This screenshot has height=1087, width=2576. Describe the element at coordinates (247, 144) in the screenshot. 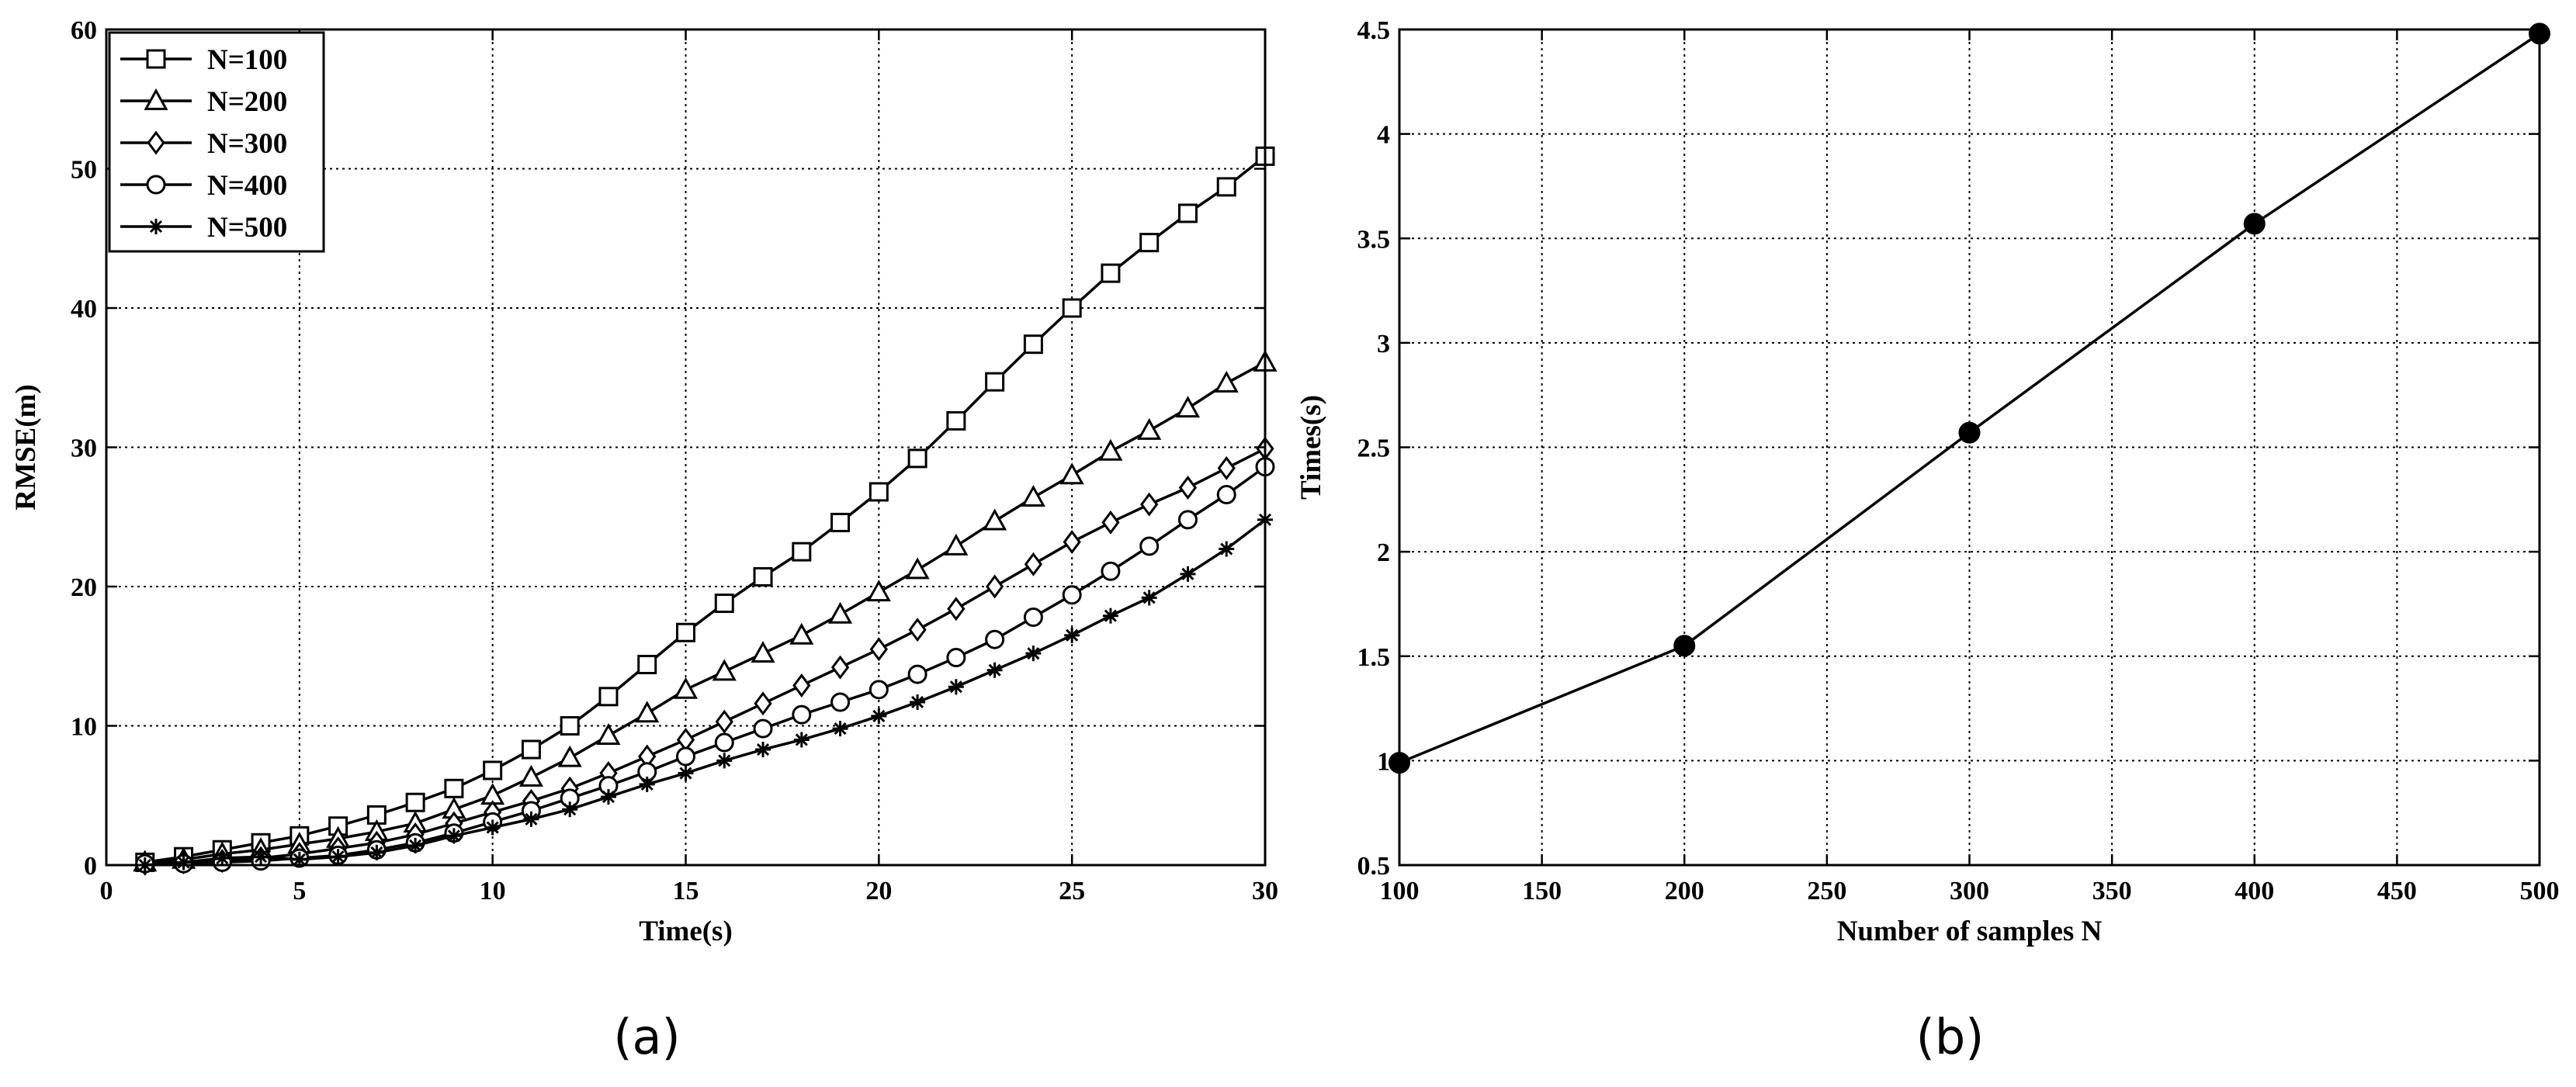

I see `legend-label: N=300` at that location.